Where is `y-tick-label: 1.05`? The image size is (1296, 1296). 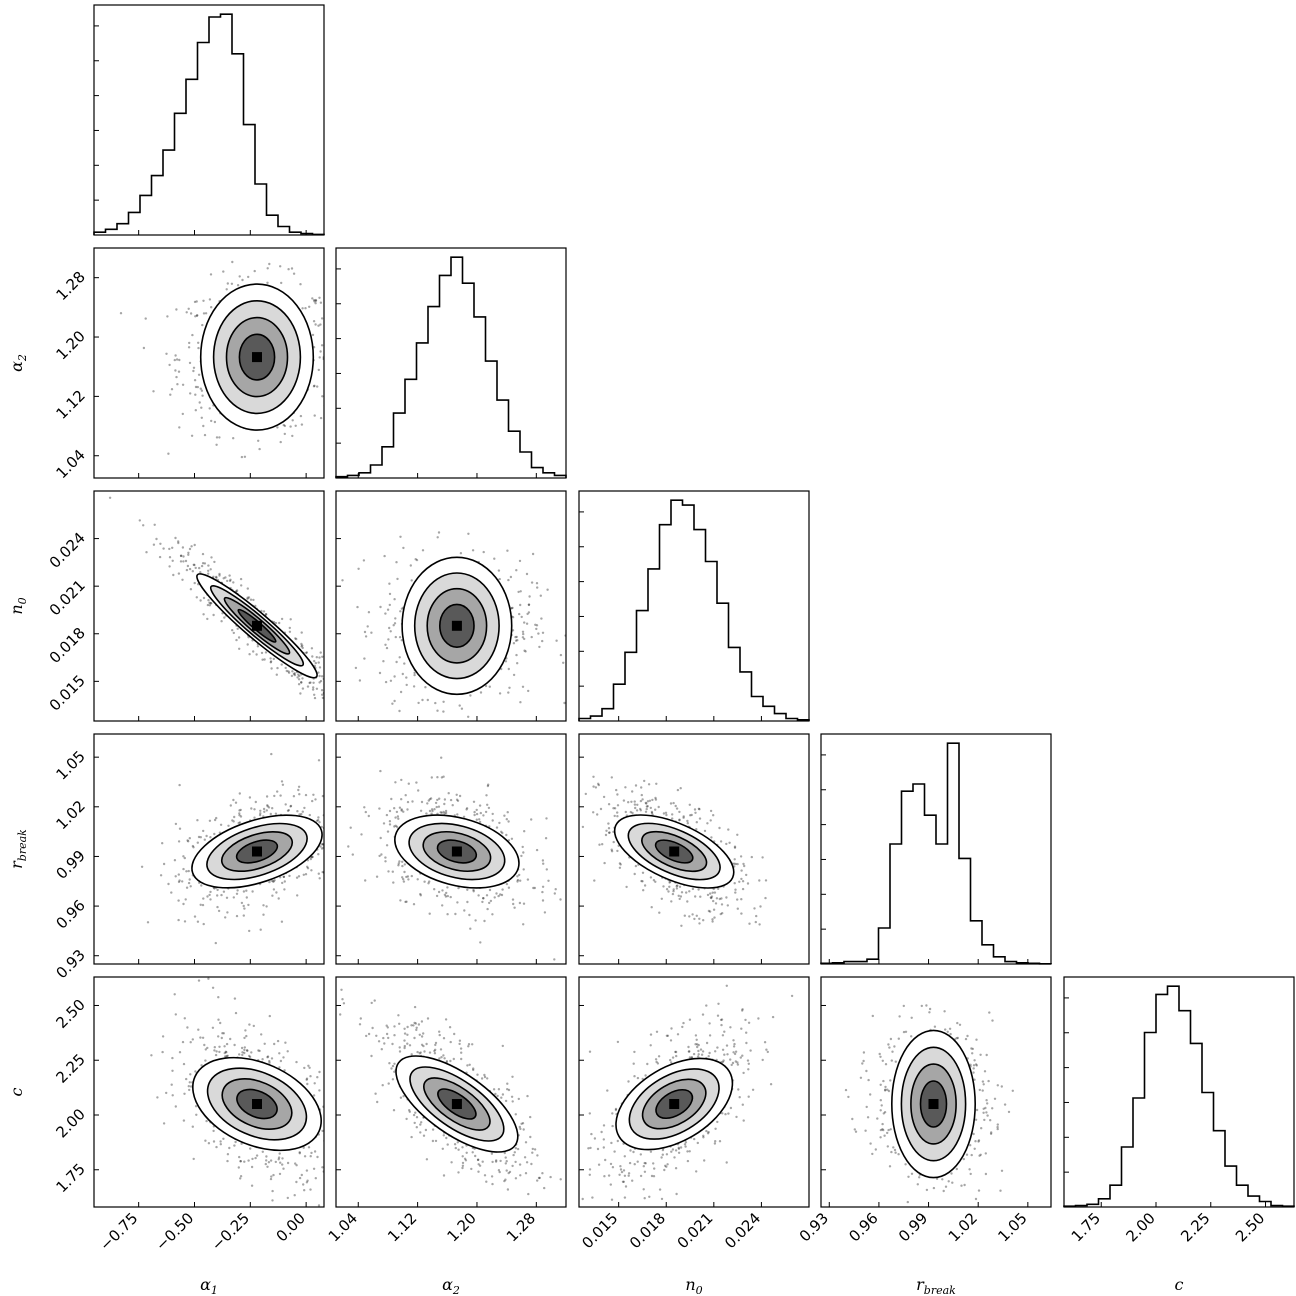 y-tick-label: 1.05 is located at coordinates (70, 765).